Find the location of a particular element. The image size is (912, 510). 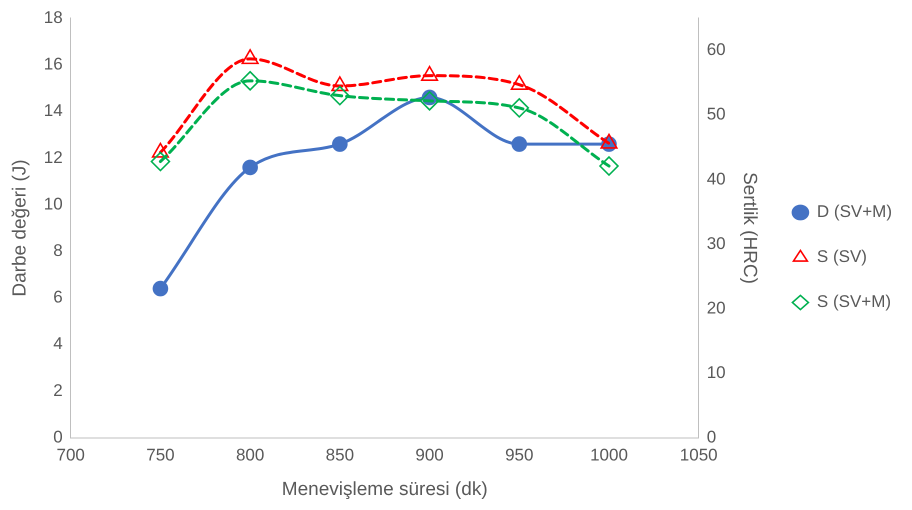

y-tick-label: 4 is located at coordinates (58, 344).